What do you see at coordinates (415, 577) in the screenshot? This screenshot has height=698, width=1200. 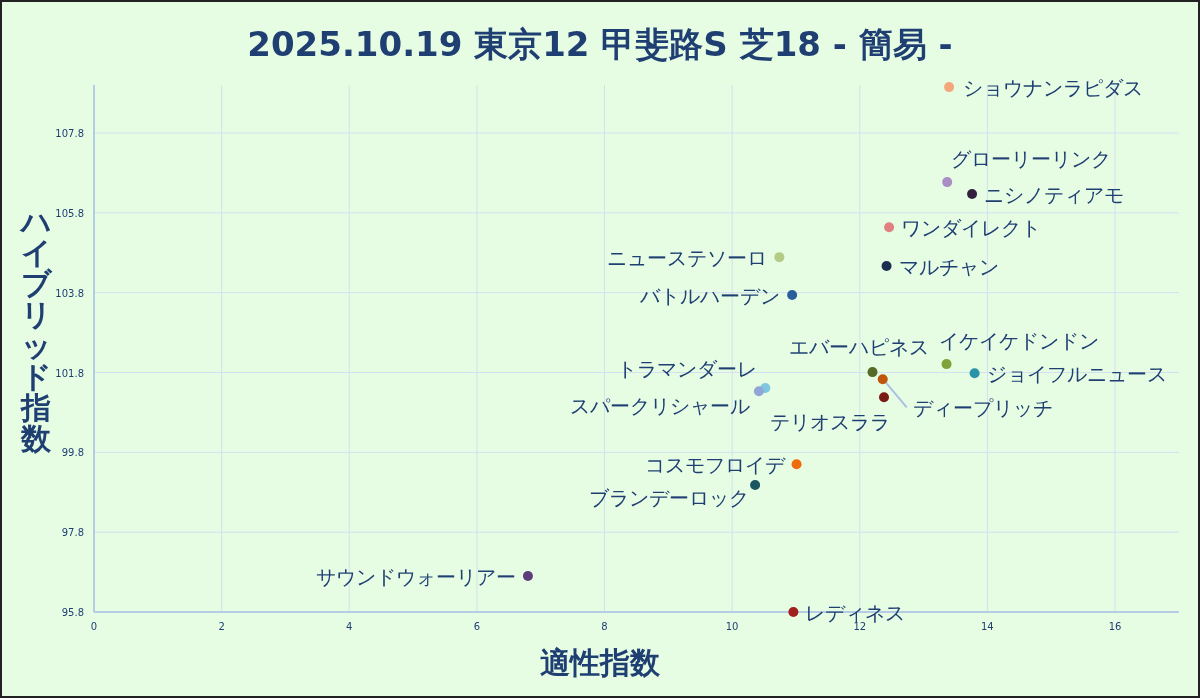 I see `series-label: サウンドウォーリアー` at bounding box center [415, 577].